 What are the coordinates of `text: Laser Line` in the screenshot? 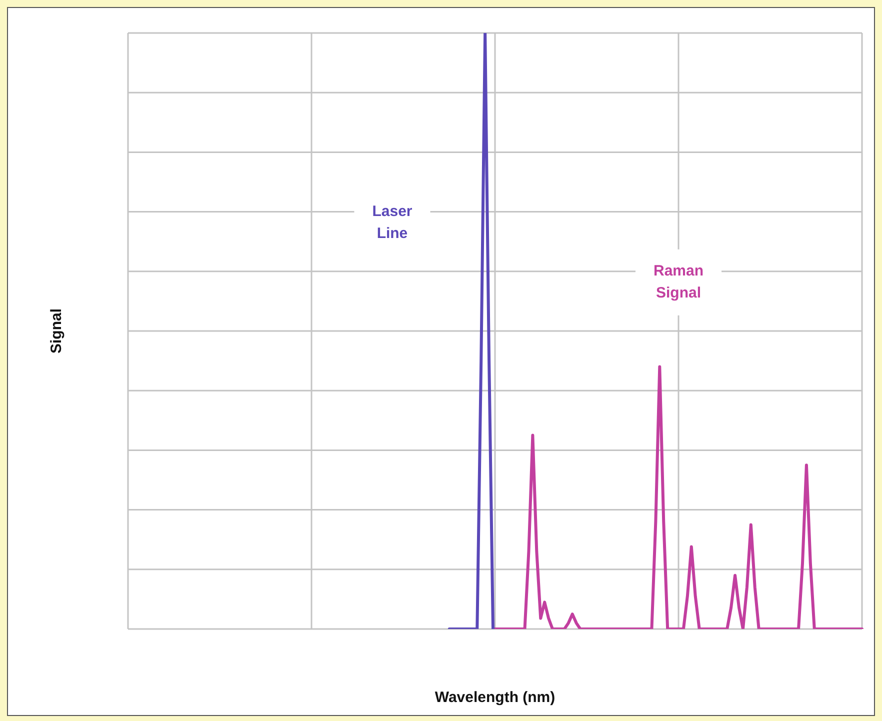 It's located at (392, 222).